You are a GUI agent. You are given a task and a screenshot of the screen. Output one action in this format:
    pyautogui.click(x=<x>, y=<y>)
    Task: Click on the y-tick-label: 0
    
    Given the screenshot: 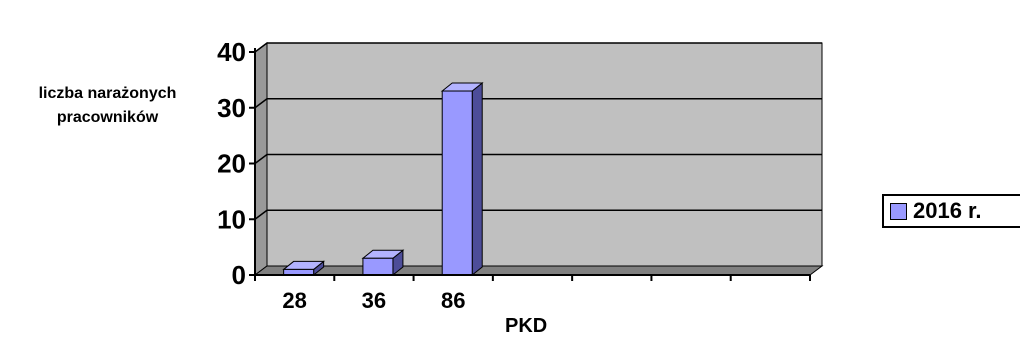 What is the action you would take?
    pyautogui.click(x=239, y=275)
    